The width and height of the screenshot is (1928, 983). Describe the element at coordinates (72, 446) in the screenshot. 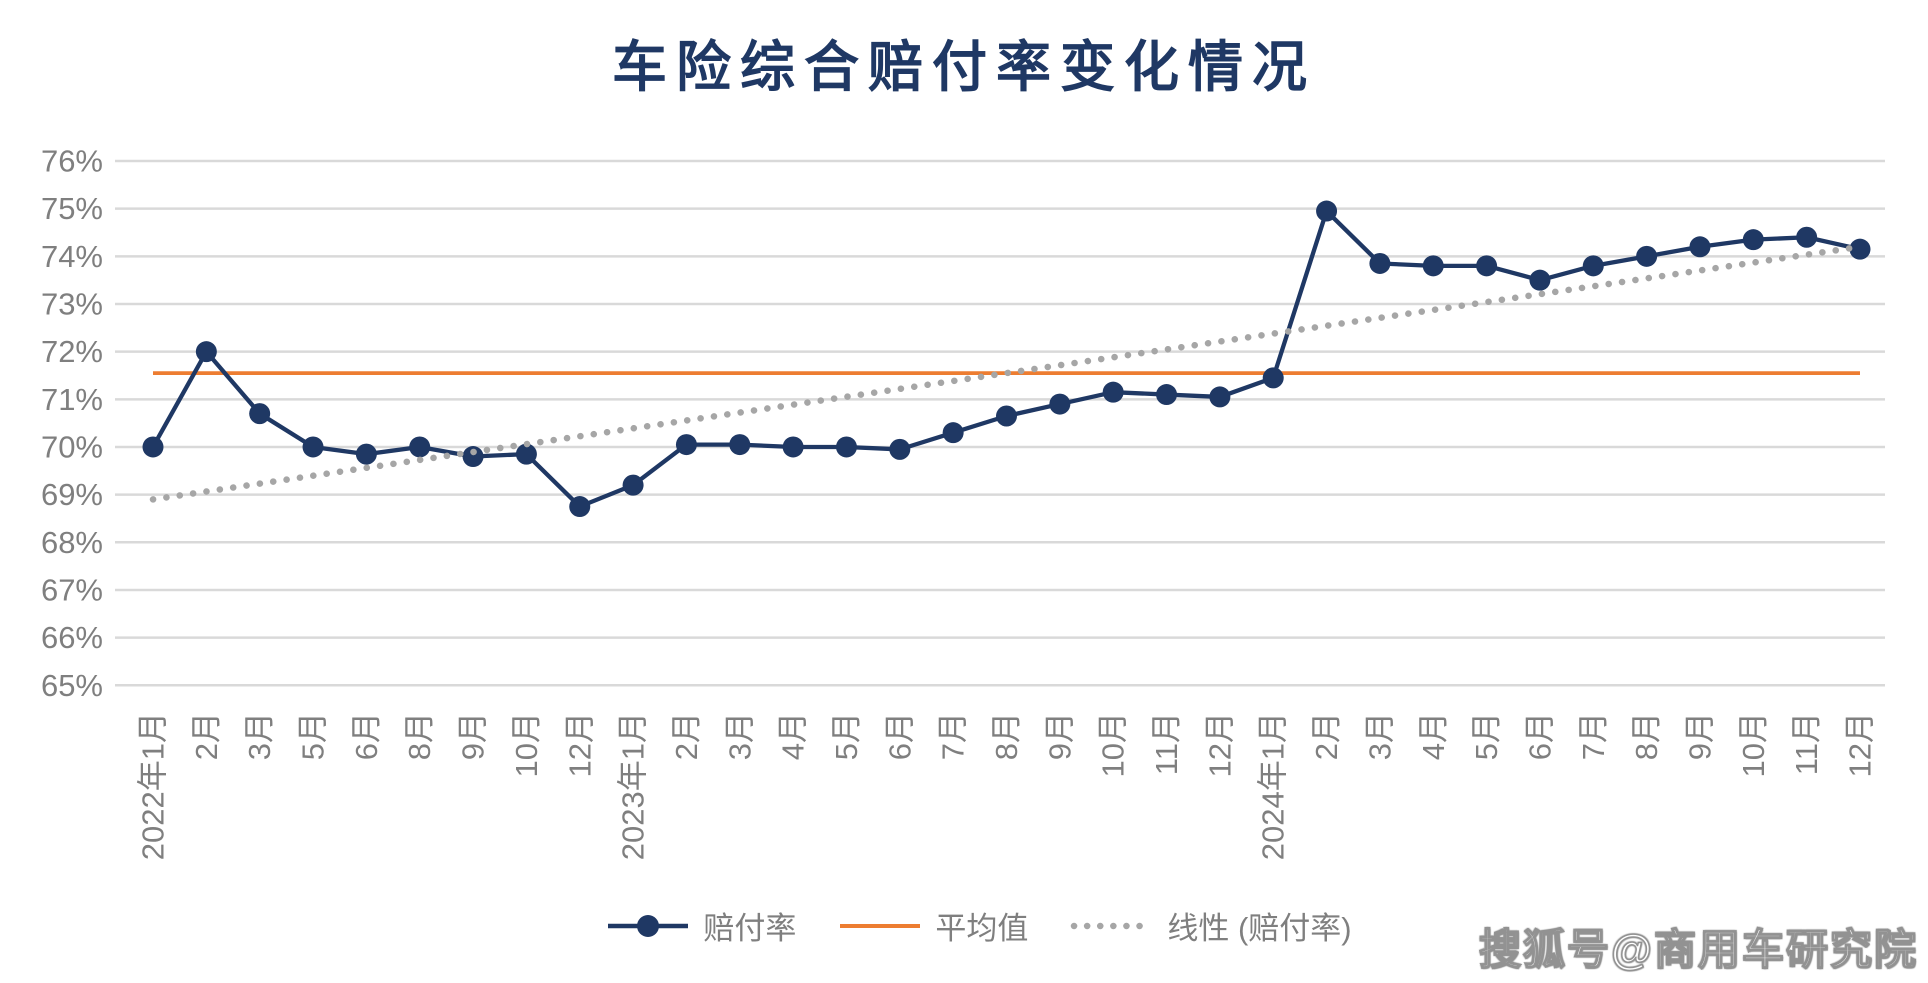

I see `y-axis-tick-label: 70%` at that location.